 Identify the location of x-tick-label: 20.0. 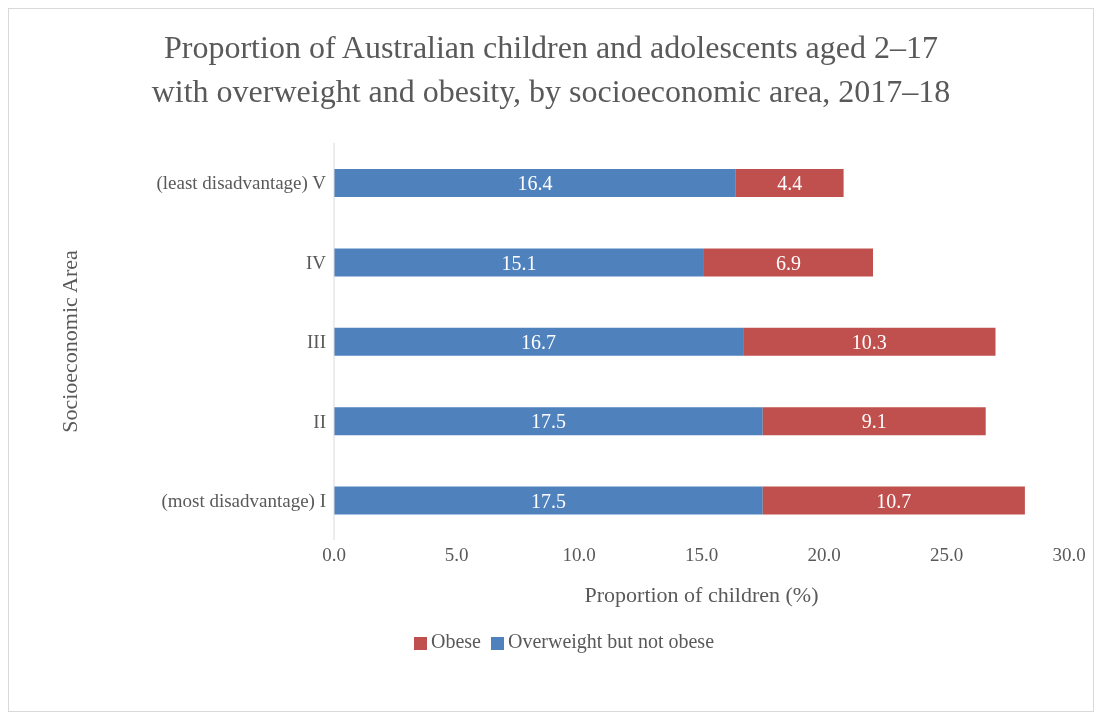
(824, 555).